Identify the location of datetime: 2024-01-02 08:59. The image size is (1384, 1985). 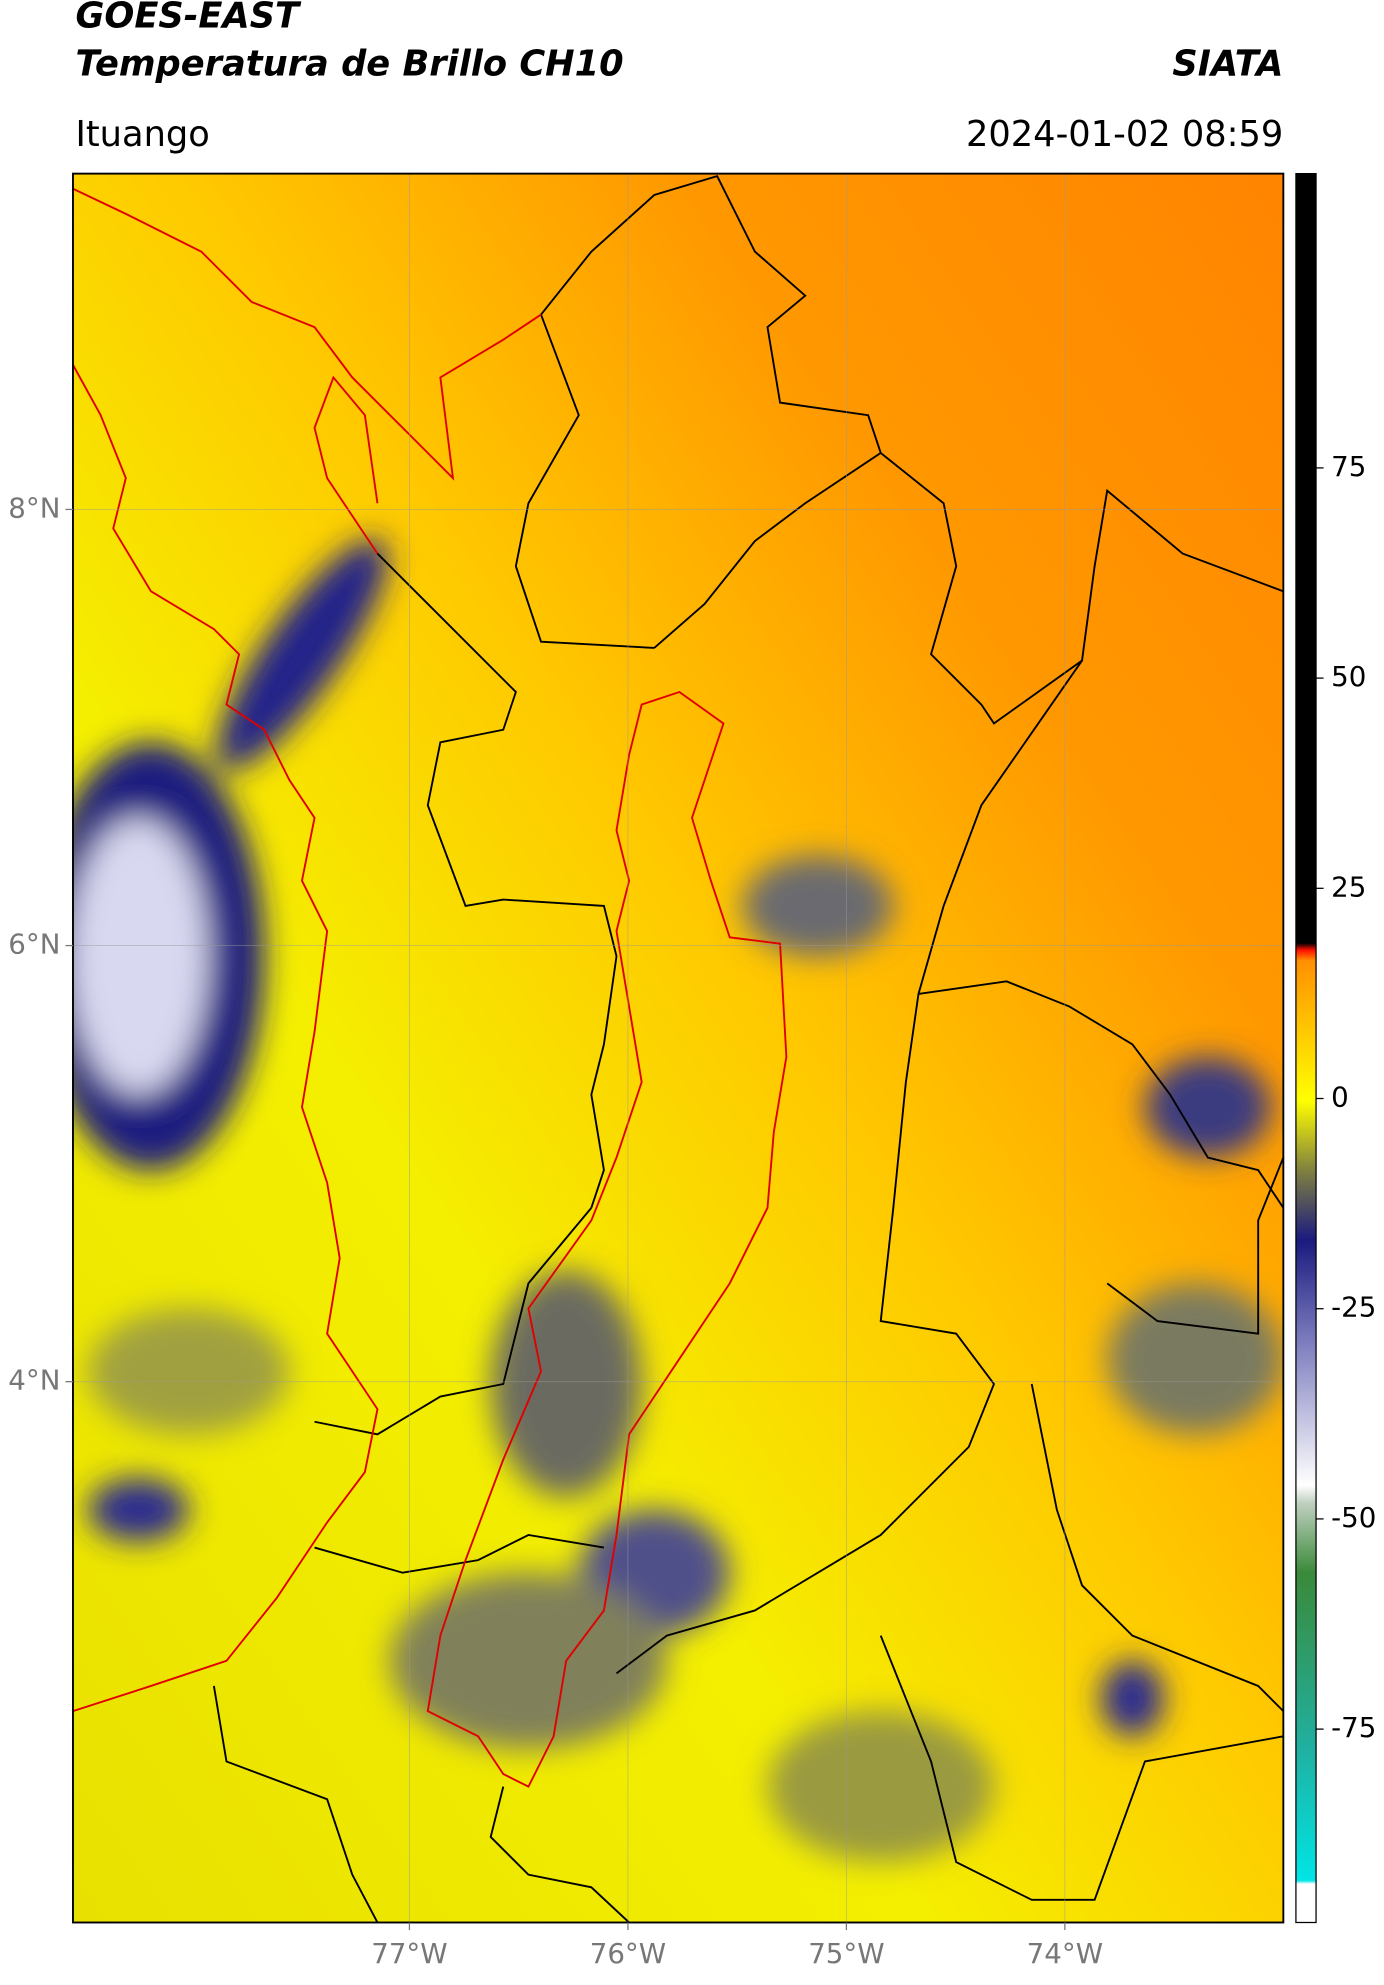
(1124, 134).